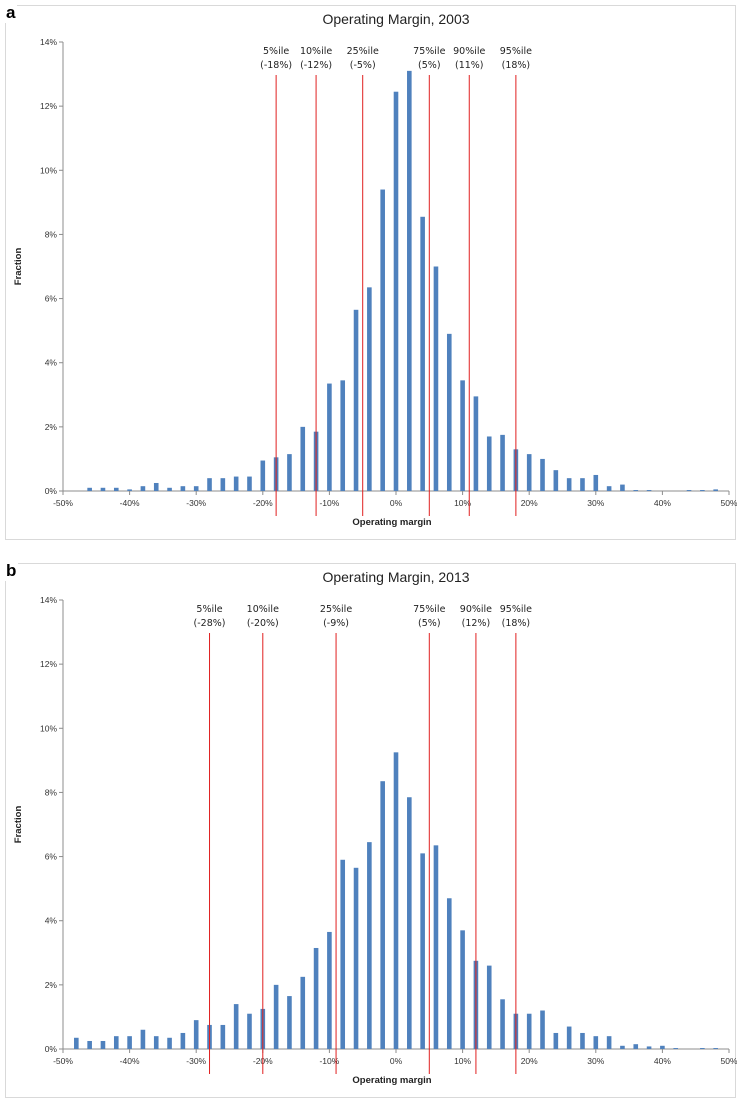 Image resolution: width=744 pixels, height=1100 pixels. What do you see at coordinates (336, 623) in the screenshot?
I see `percentile-value: (-9%)` at bounding box center [336, 623].